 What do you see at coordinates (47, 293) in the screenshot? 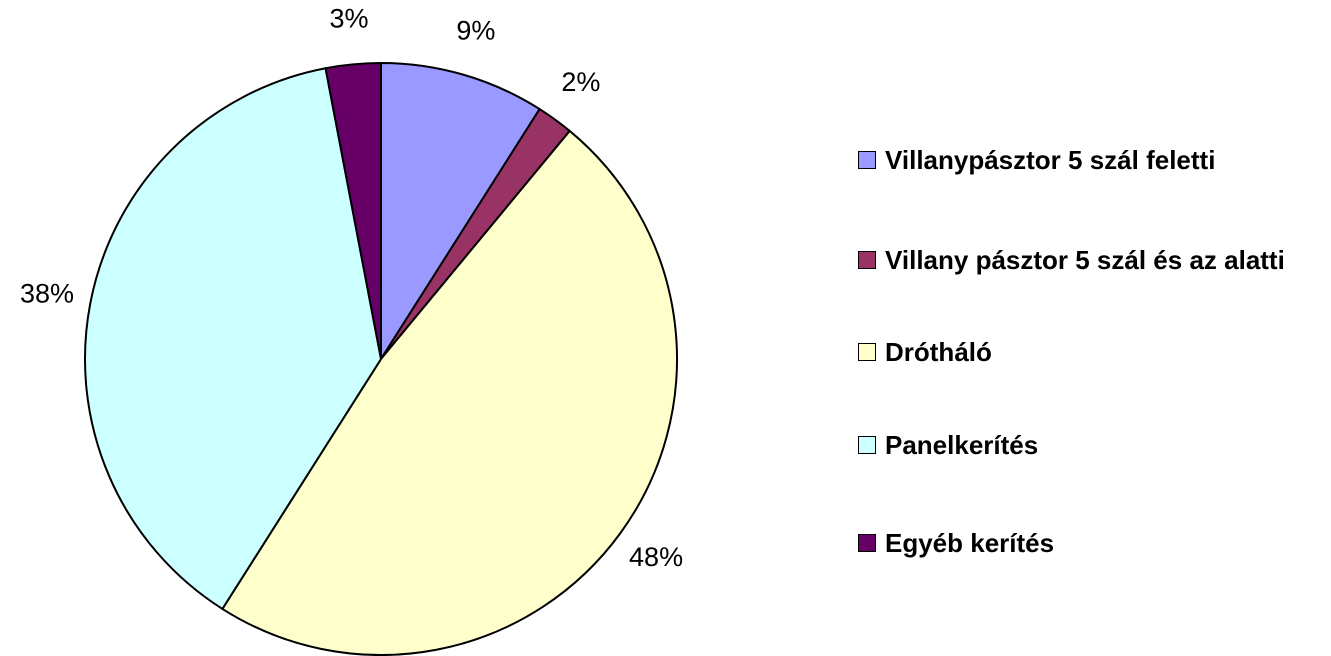
I see `data-label: 38%` at bounding box center [47, 293].